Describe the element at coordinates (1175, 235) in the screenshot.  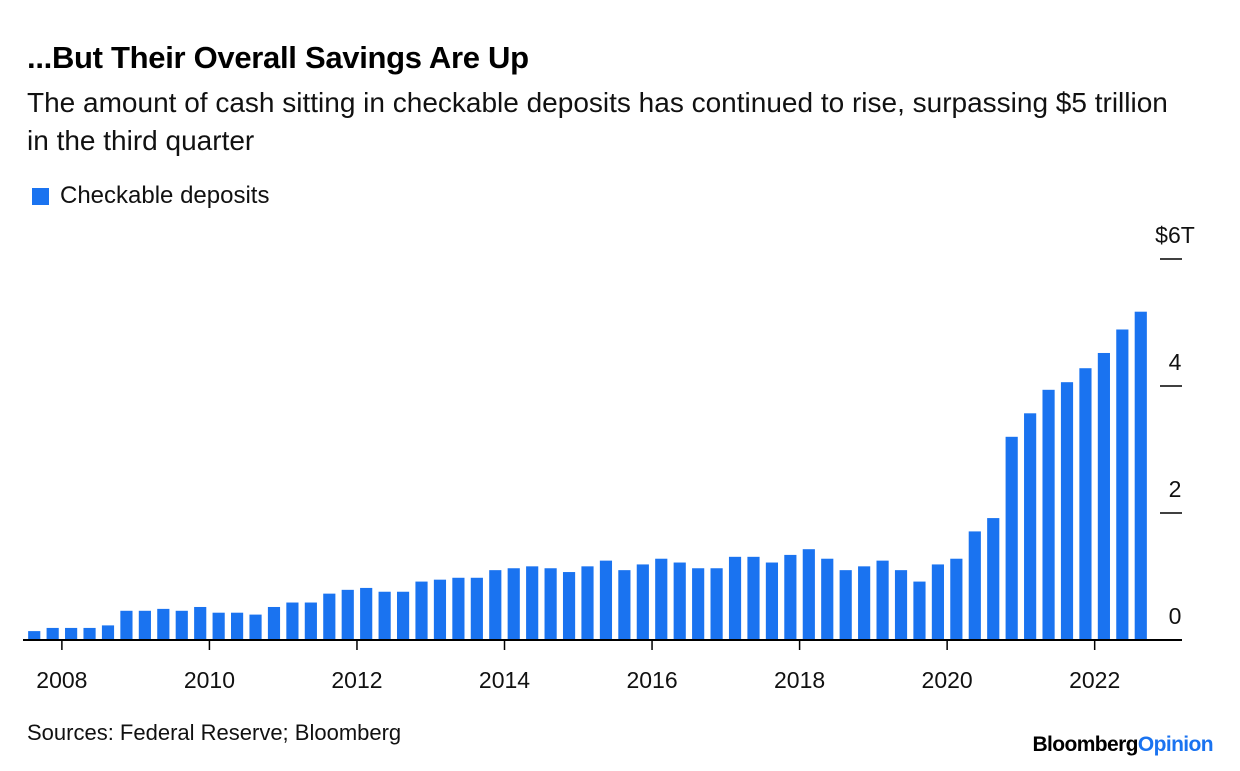
I see `y-tick-label: $6T` at that location.